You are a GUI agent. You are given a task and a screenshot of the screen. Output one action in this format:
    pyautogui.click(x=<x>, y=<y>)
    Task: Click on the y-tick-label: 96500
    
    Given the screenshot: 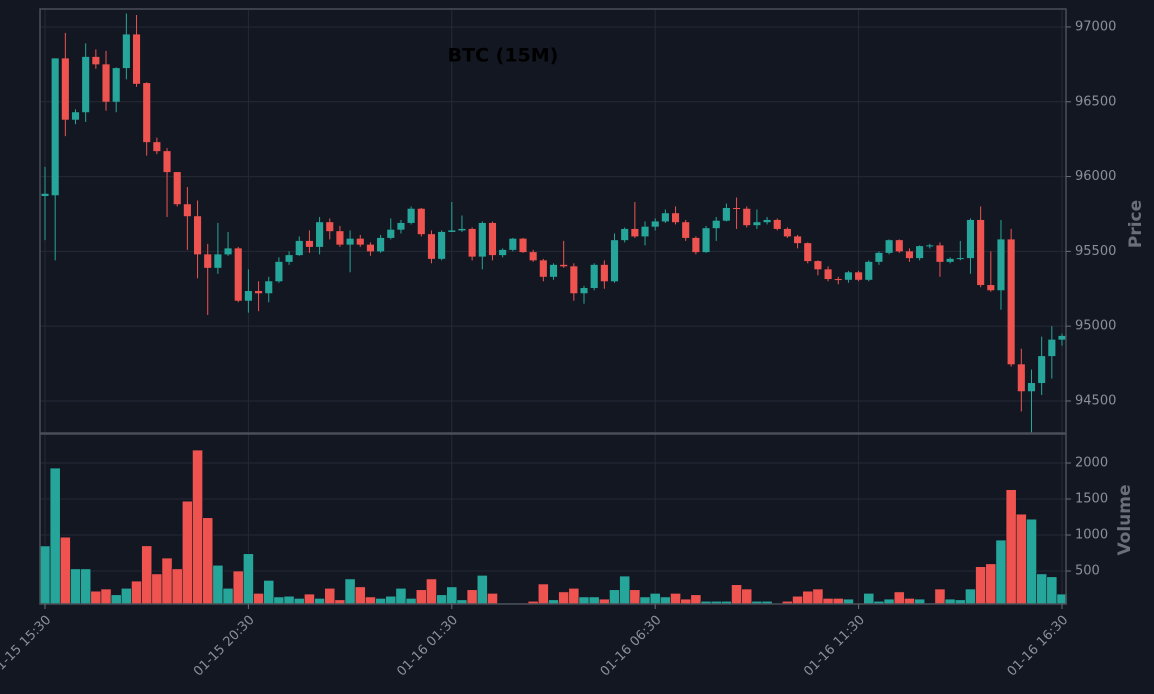 What is the action you would take?
    pyautogui.click(x=1095, y=101)
    